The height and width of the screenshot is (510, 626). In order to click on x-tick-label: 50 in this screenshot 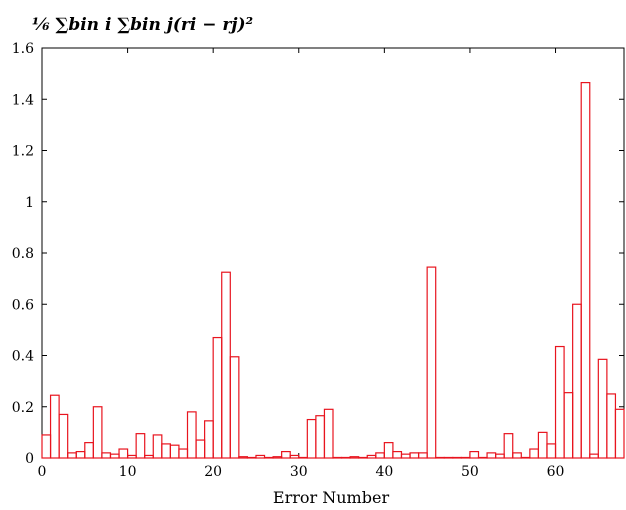, I will do `click(470, 472)`.